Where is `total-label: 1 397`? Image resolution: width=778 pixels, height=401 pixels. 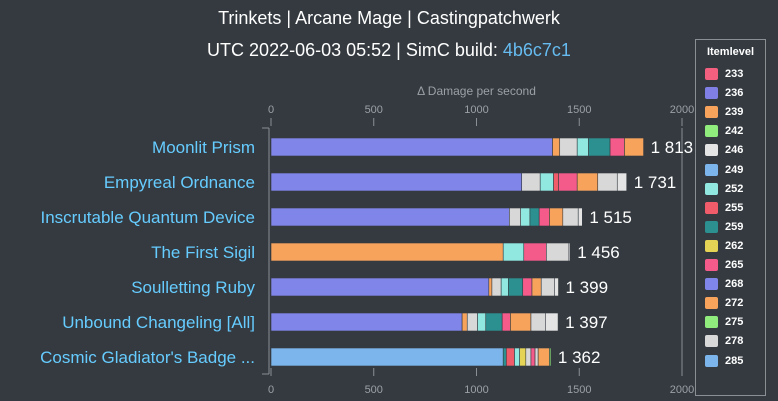 total-label: 1 397 is located at coordinates (586, 322).